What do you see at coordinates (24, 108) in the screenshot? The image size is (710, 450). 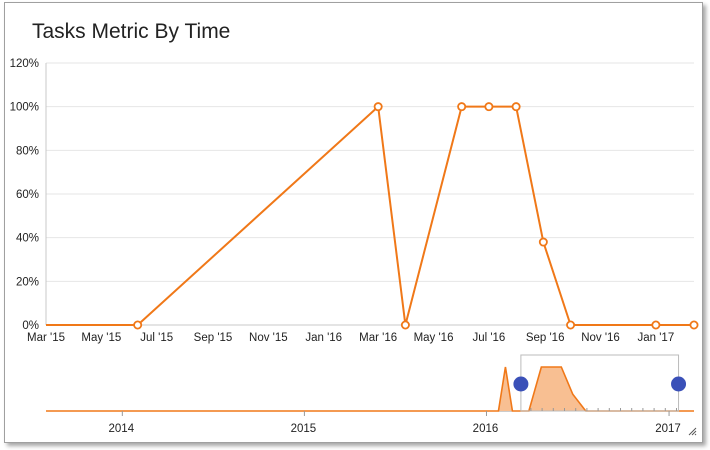 I see `y-tick-label: 100%` at bounding box center [24, 108].